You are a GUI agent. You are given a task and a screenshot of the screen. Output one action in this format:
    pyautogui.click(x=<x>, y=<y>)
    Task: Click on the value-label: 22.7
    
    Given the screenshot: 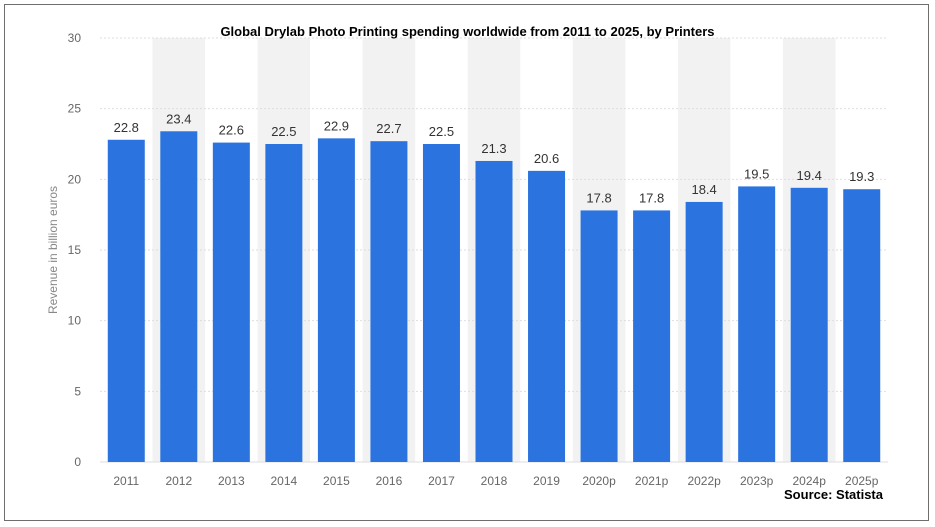 What is the action you would take?
    pyautogui.click(x=388, y=128)
    